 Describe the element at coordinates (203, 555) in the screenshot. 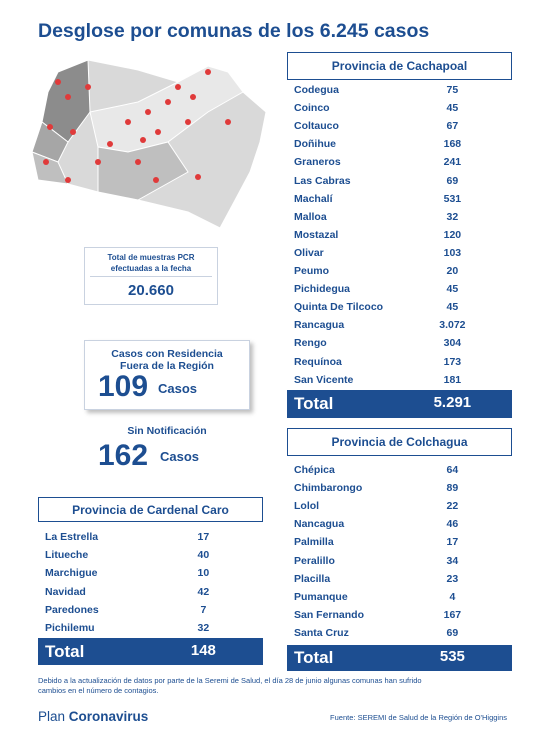

I see `row-value: 40` at that location.